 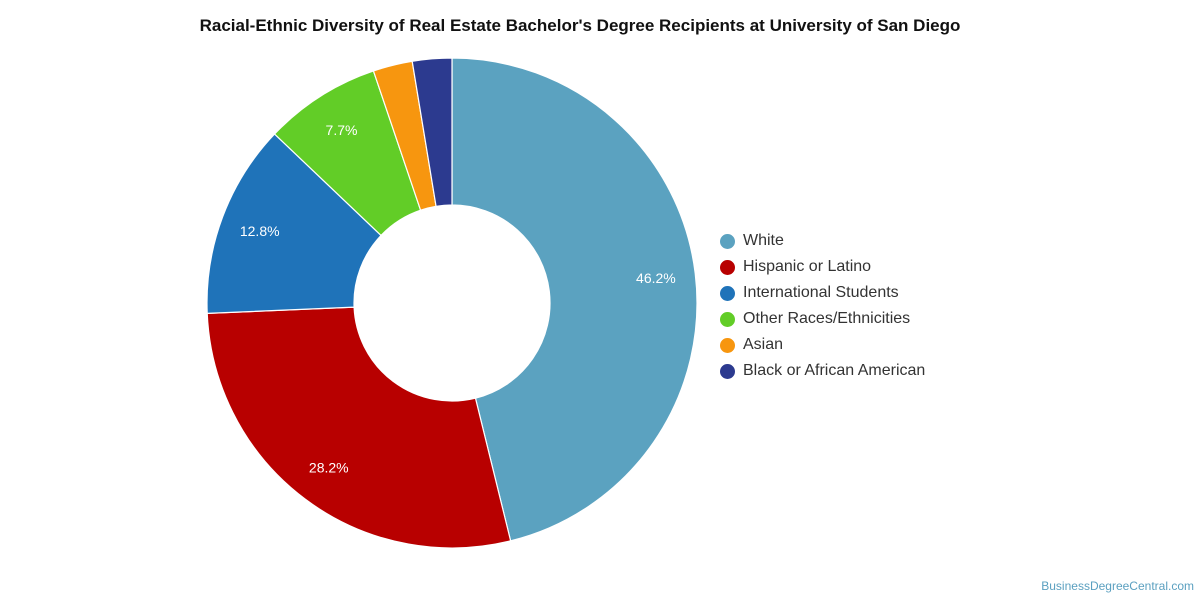 I want to click on legend-item-international-students: International Students, so click(x=822, y=293).